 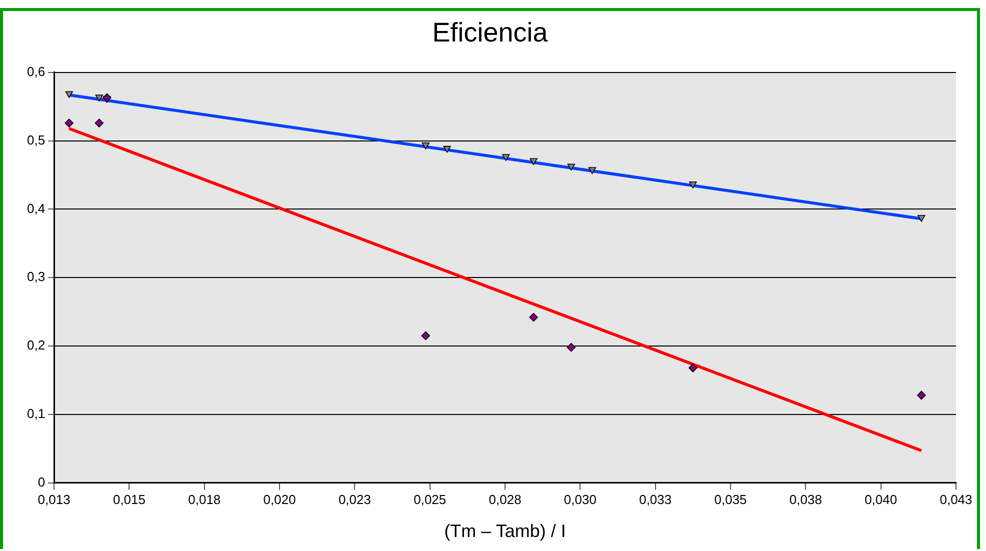 What do you see at coordinates (36, 208) in the screenshot?
I see `y-tick-label: 0,4` at bounding box center [36, 208].